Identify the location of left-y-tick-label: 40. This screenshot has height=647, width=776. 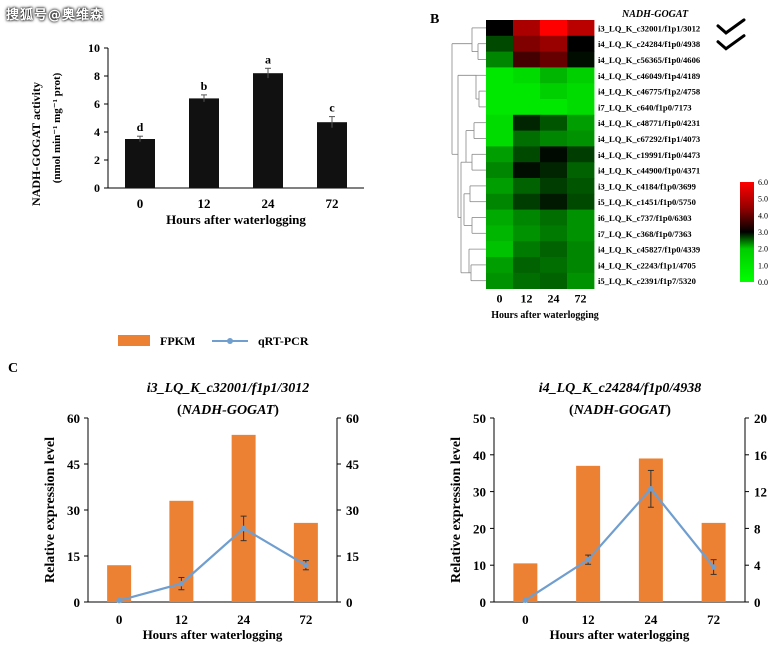
(479, 455).